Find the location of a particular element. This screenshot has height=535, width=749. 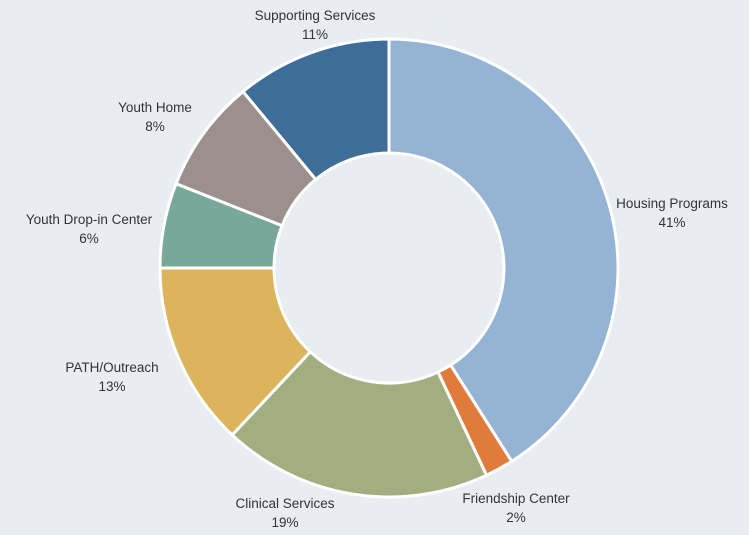

slice-value-housing-programs: 41% is located at coordinates (671, 222).